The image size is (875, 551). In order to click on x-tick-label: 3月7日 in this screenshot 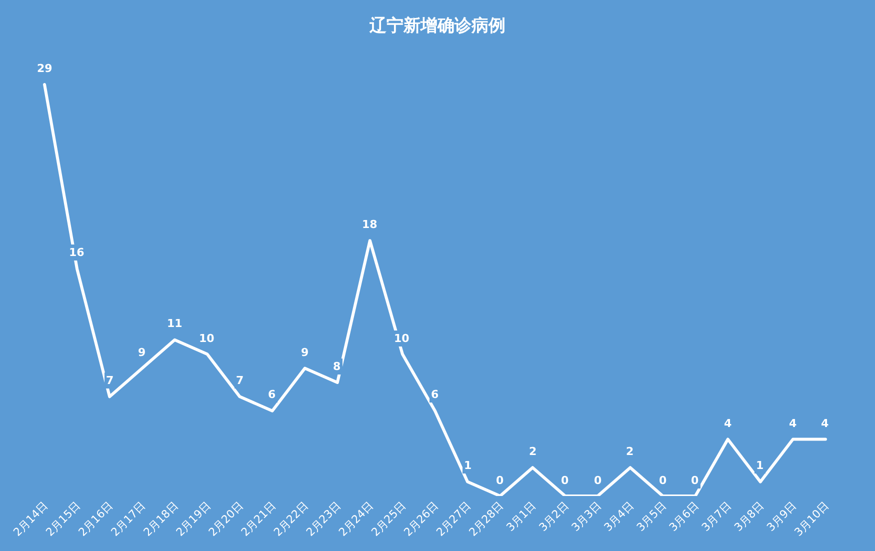, I will do `click(716, 516)`.